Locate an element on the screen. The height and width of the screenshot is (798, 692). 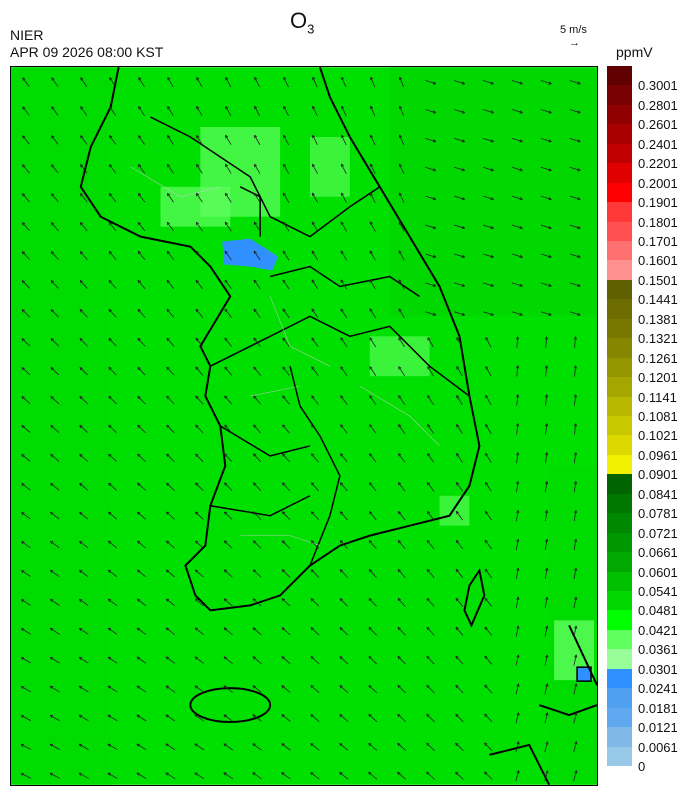
title-subscript: 3 is located at coordinates (311, 29).